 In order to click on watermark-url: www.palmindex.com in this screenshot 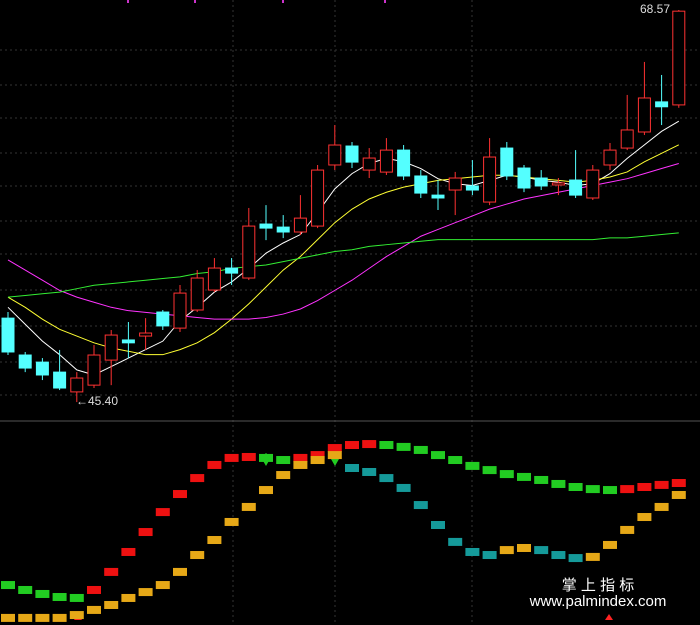, I will do `click(598, 601)`.